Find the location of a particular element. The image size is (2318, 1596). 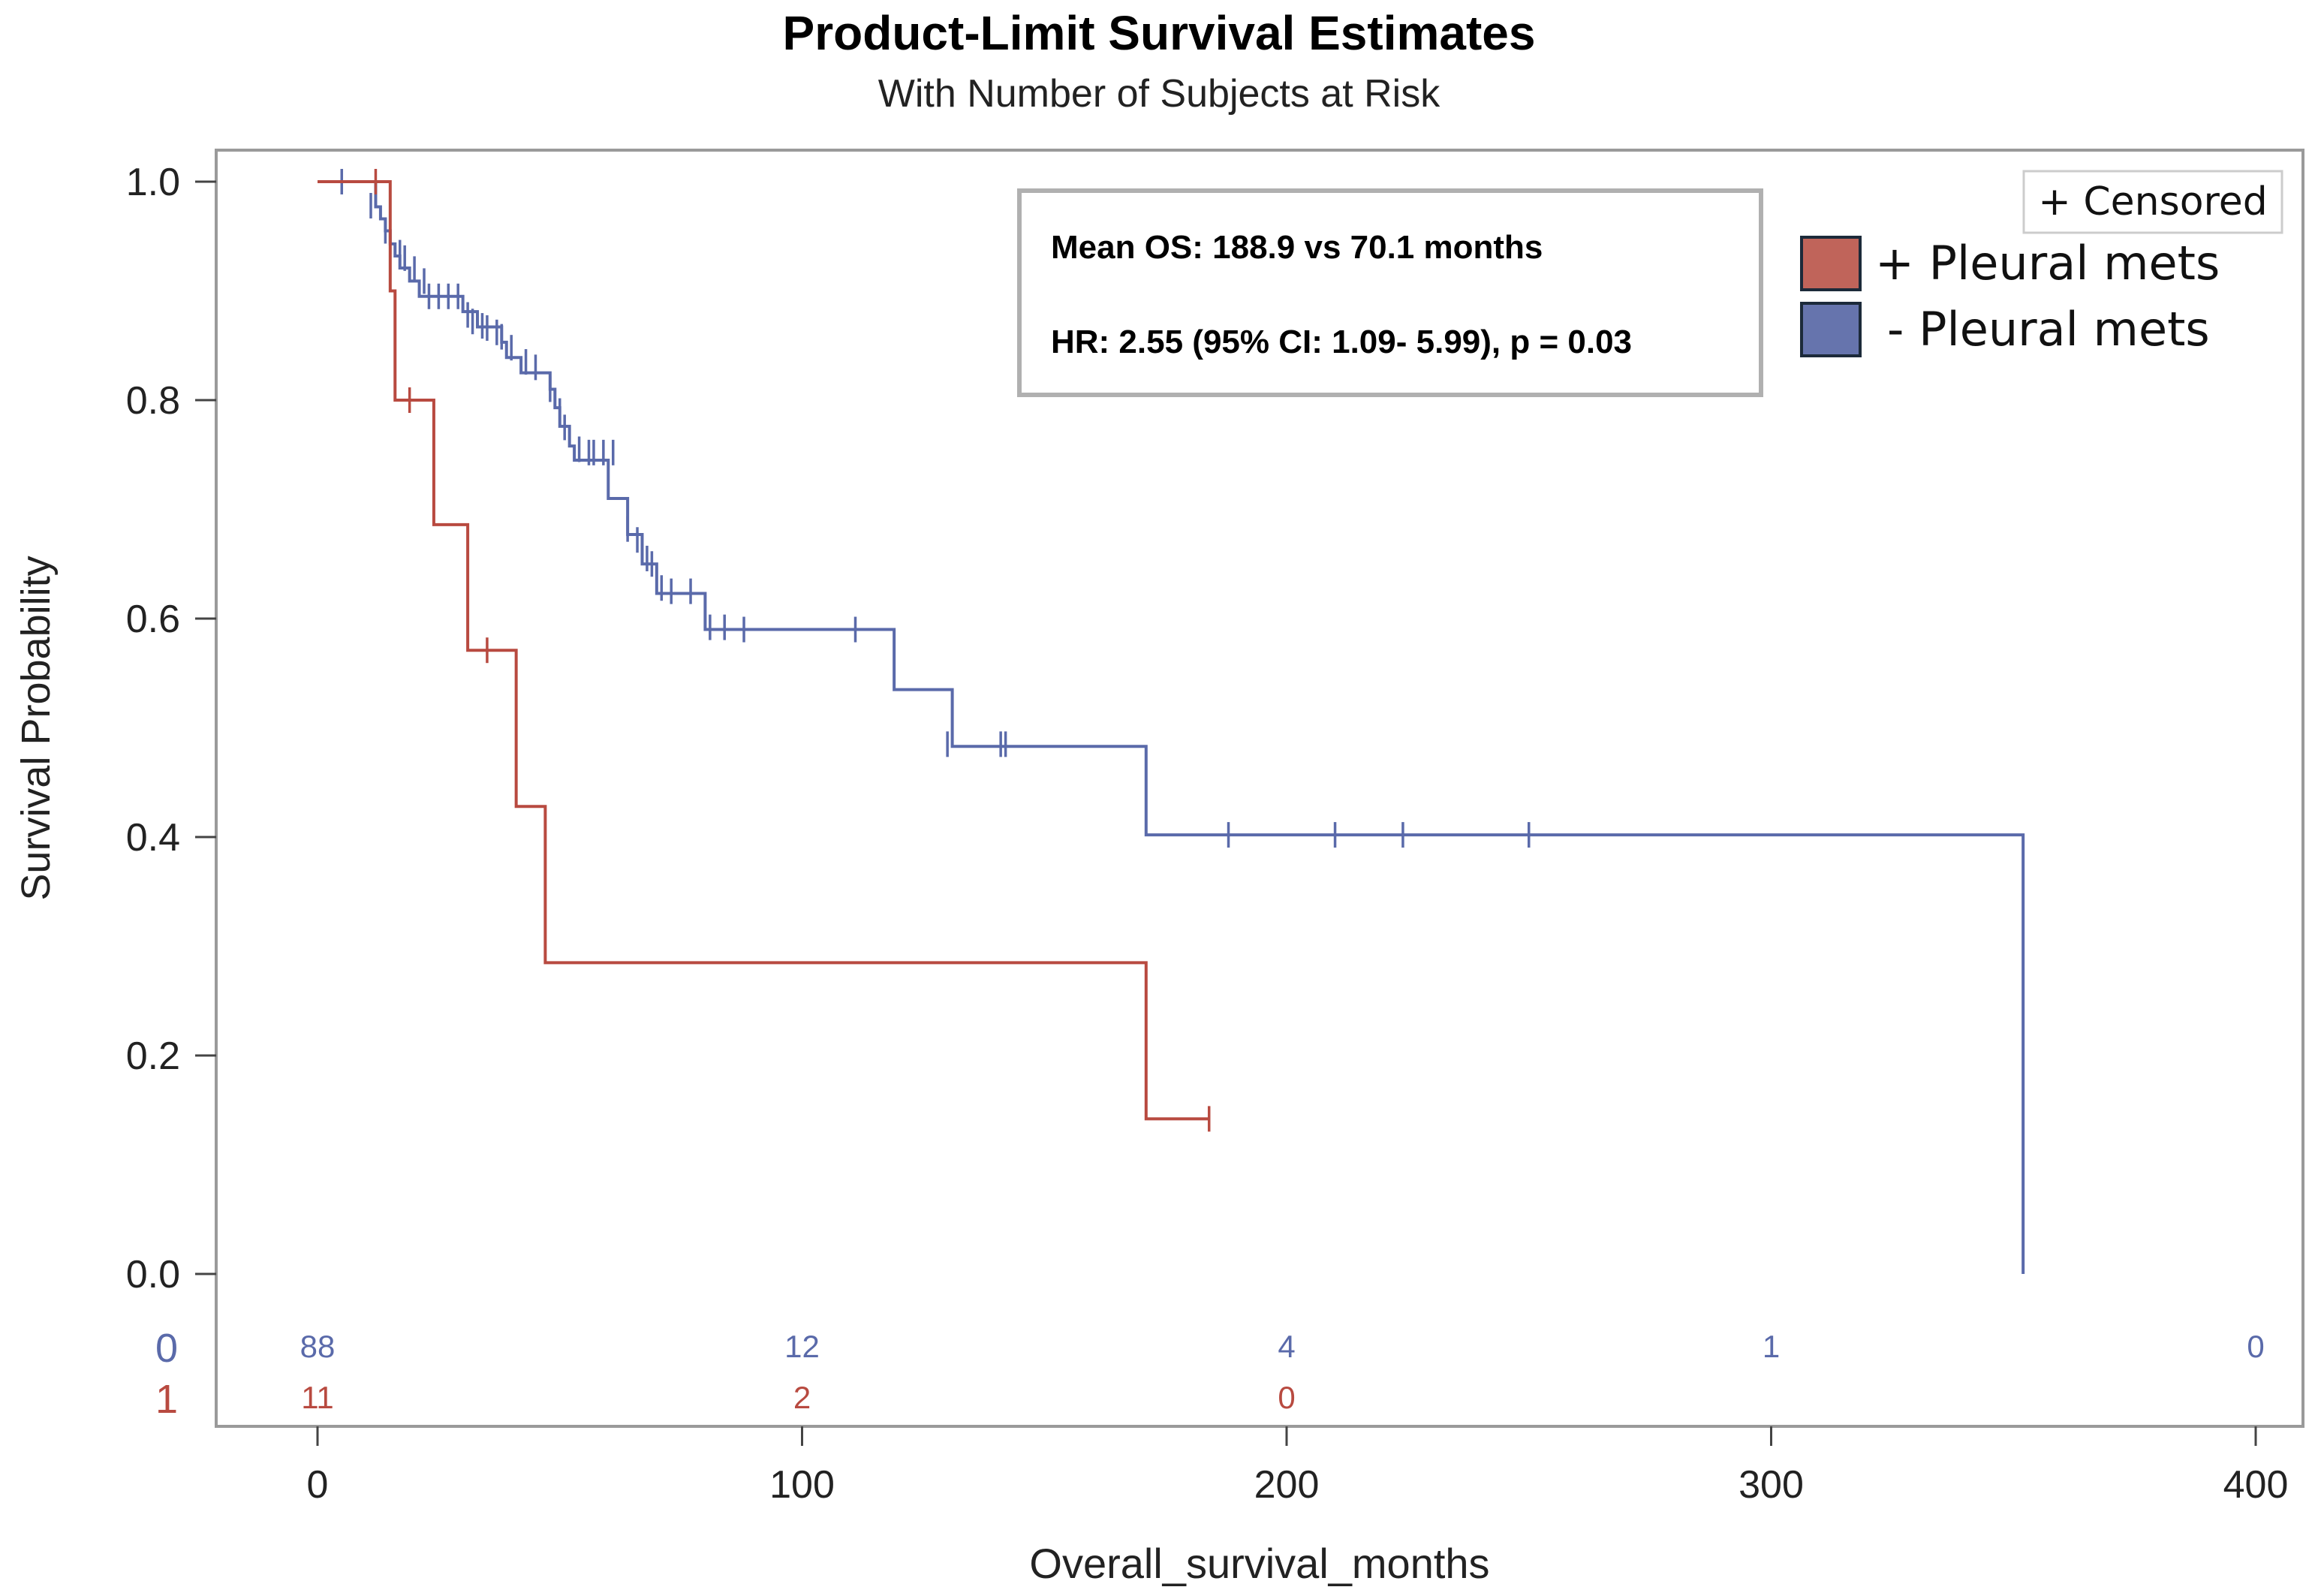

x-axis-label: Overall_survival_months is located at coordinates (1259, 1563).